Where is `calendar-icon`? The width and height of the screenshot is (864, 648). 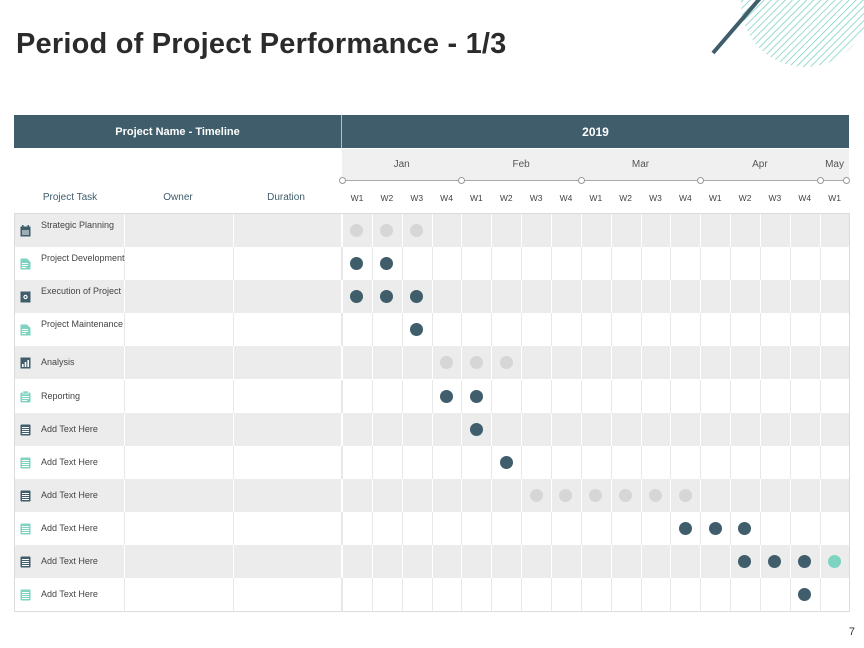 calendar-icon is located at coordinates (25, 230).